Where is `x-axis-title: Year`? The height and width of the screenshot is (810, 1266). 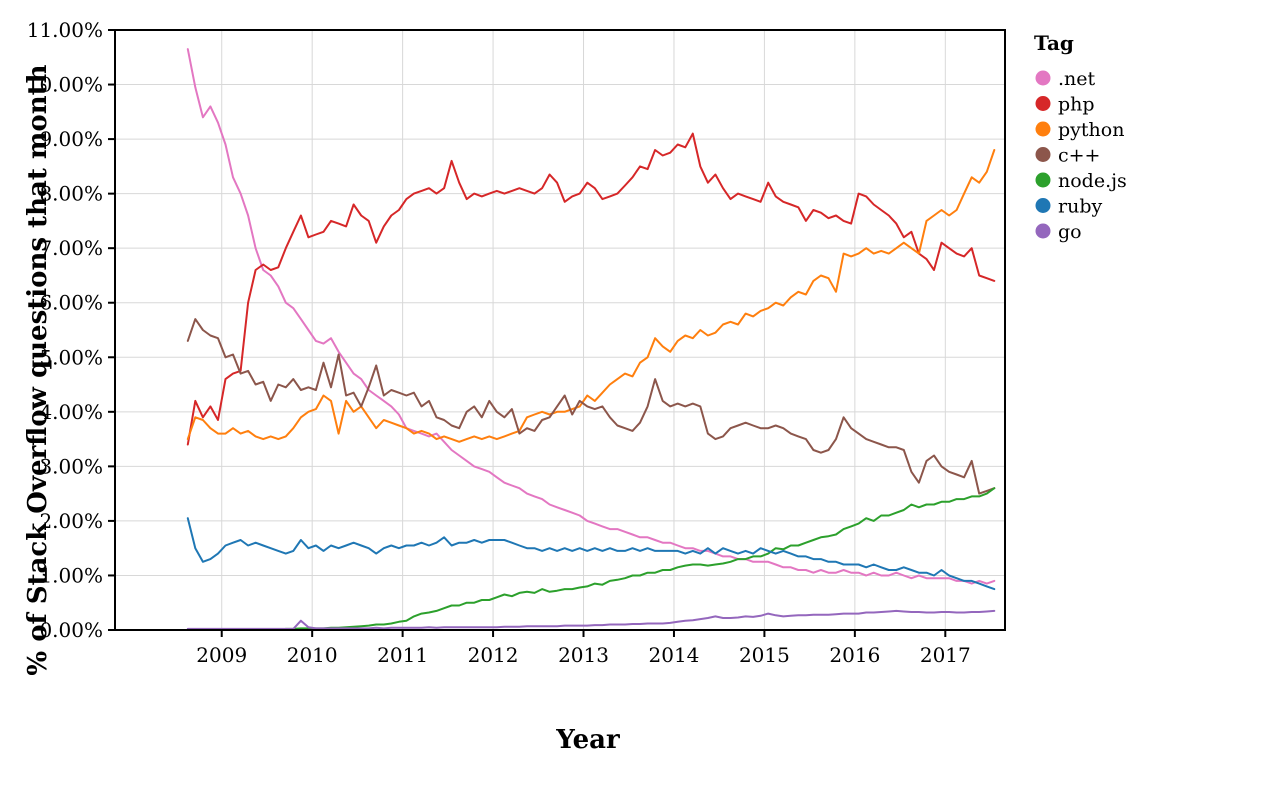 x-axis-title: Year is located at coordinates (587, 740).